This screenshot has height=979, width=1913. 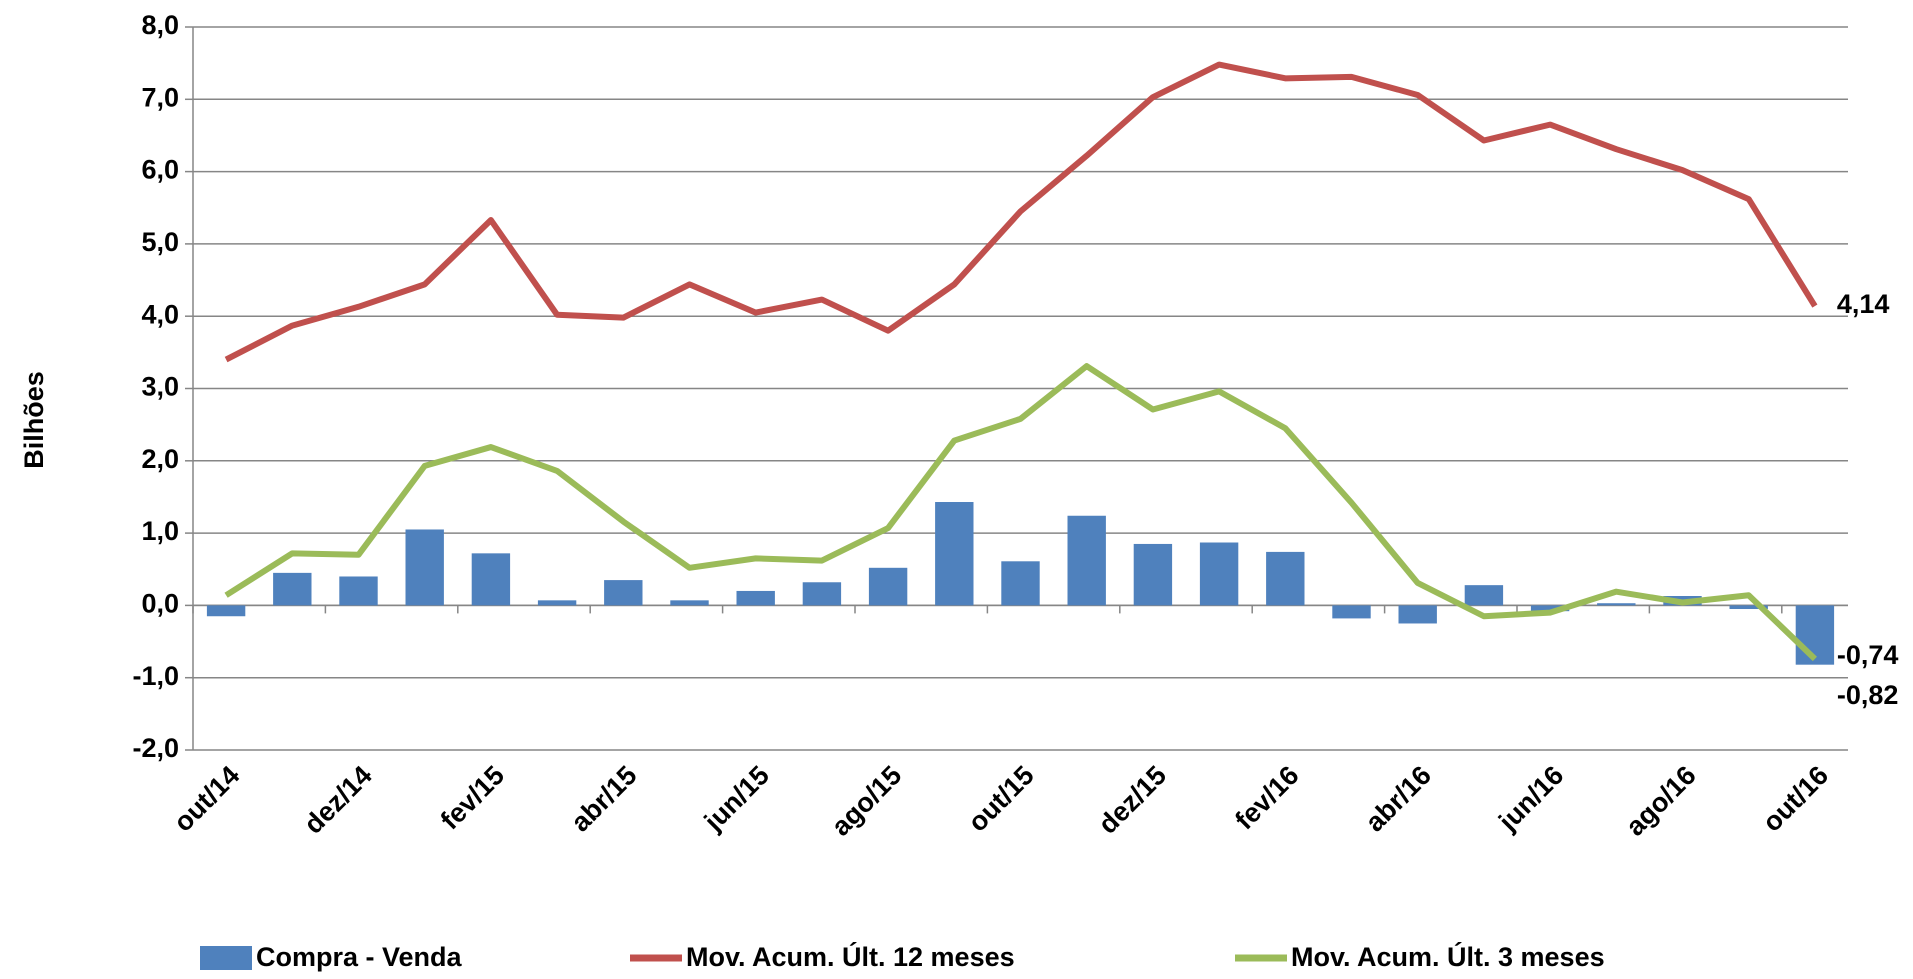 What do you see at coordinates (160, 242) in the screenshot?
I see `y-tick-label: 5,0` at bounding box center [160, 242].